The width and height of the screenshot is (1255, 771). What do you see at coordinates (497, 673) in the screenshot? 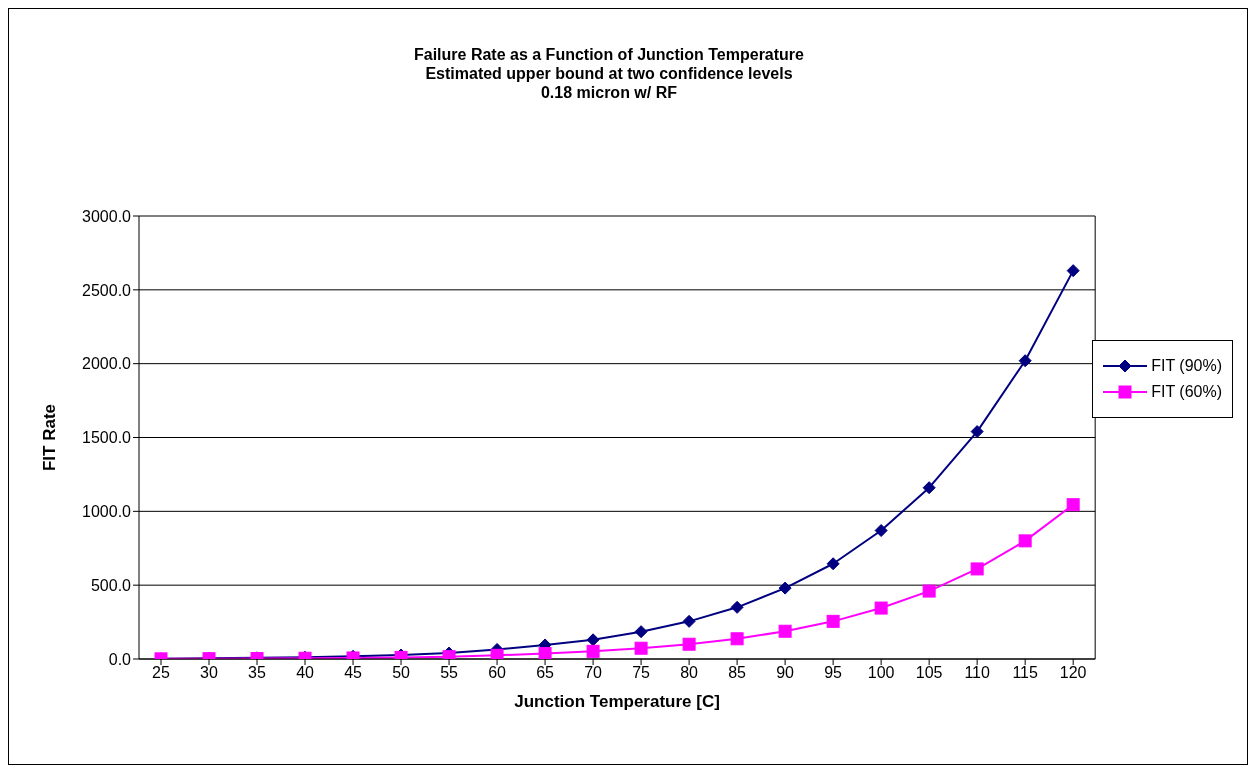
I see `x-tick-label: 60` at bounding box center [497, 673].